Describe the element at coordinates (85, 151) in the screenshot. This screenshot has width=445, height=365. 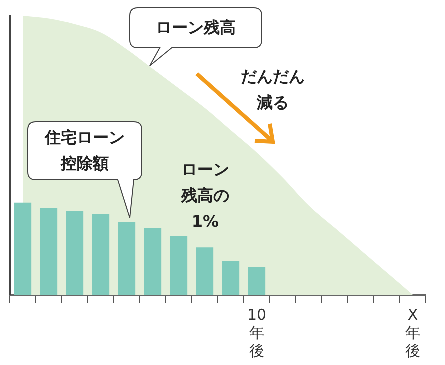
I see `annotation: 住宅ローン控除額` at that location.